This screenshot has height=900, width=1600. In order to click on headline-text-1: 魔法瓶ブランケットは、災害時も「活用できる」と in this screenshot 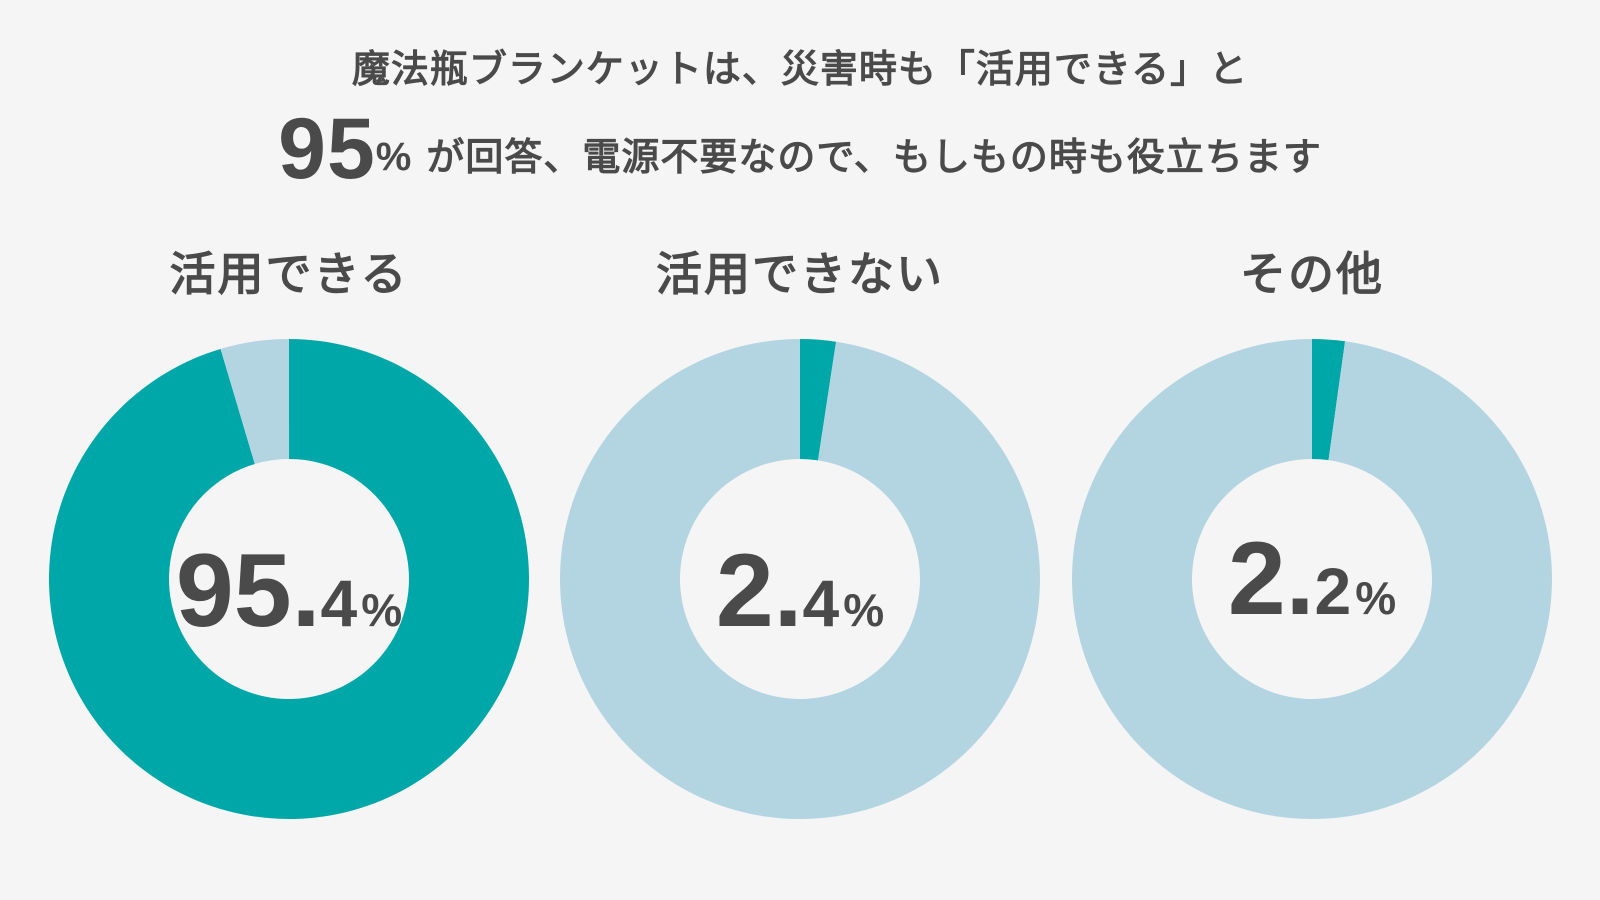, I will do `click(800, 69)`.